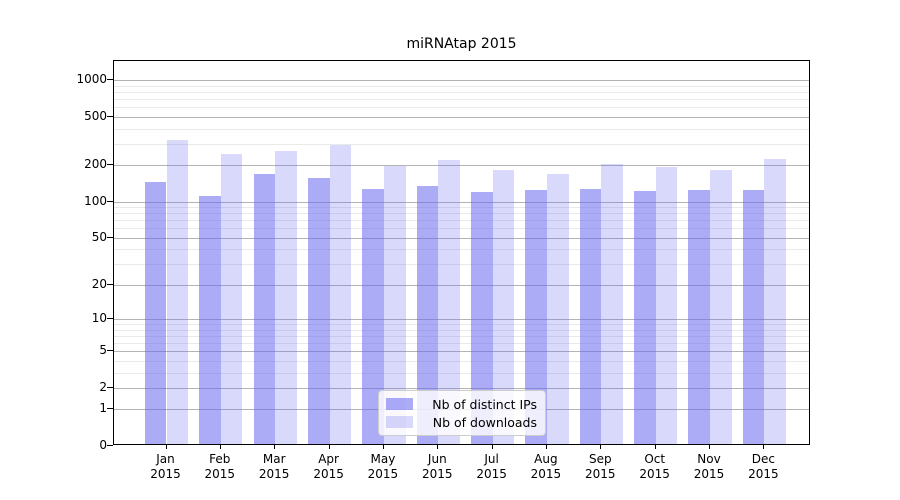  Describe the element at coordinates (177, 291) in the screenshot. I see `bar-downloads-jan` at that location.